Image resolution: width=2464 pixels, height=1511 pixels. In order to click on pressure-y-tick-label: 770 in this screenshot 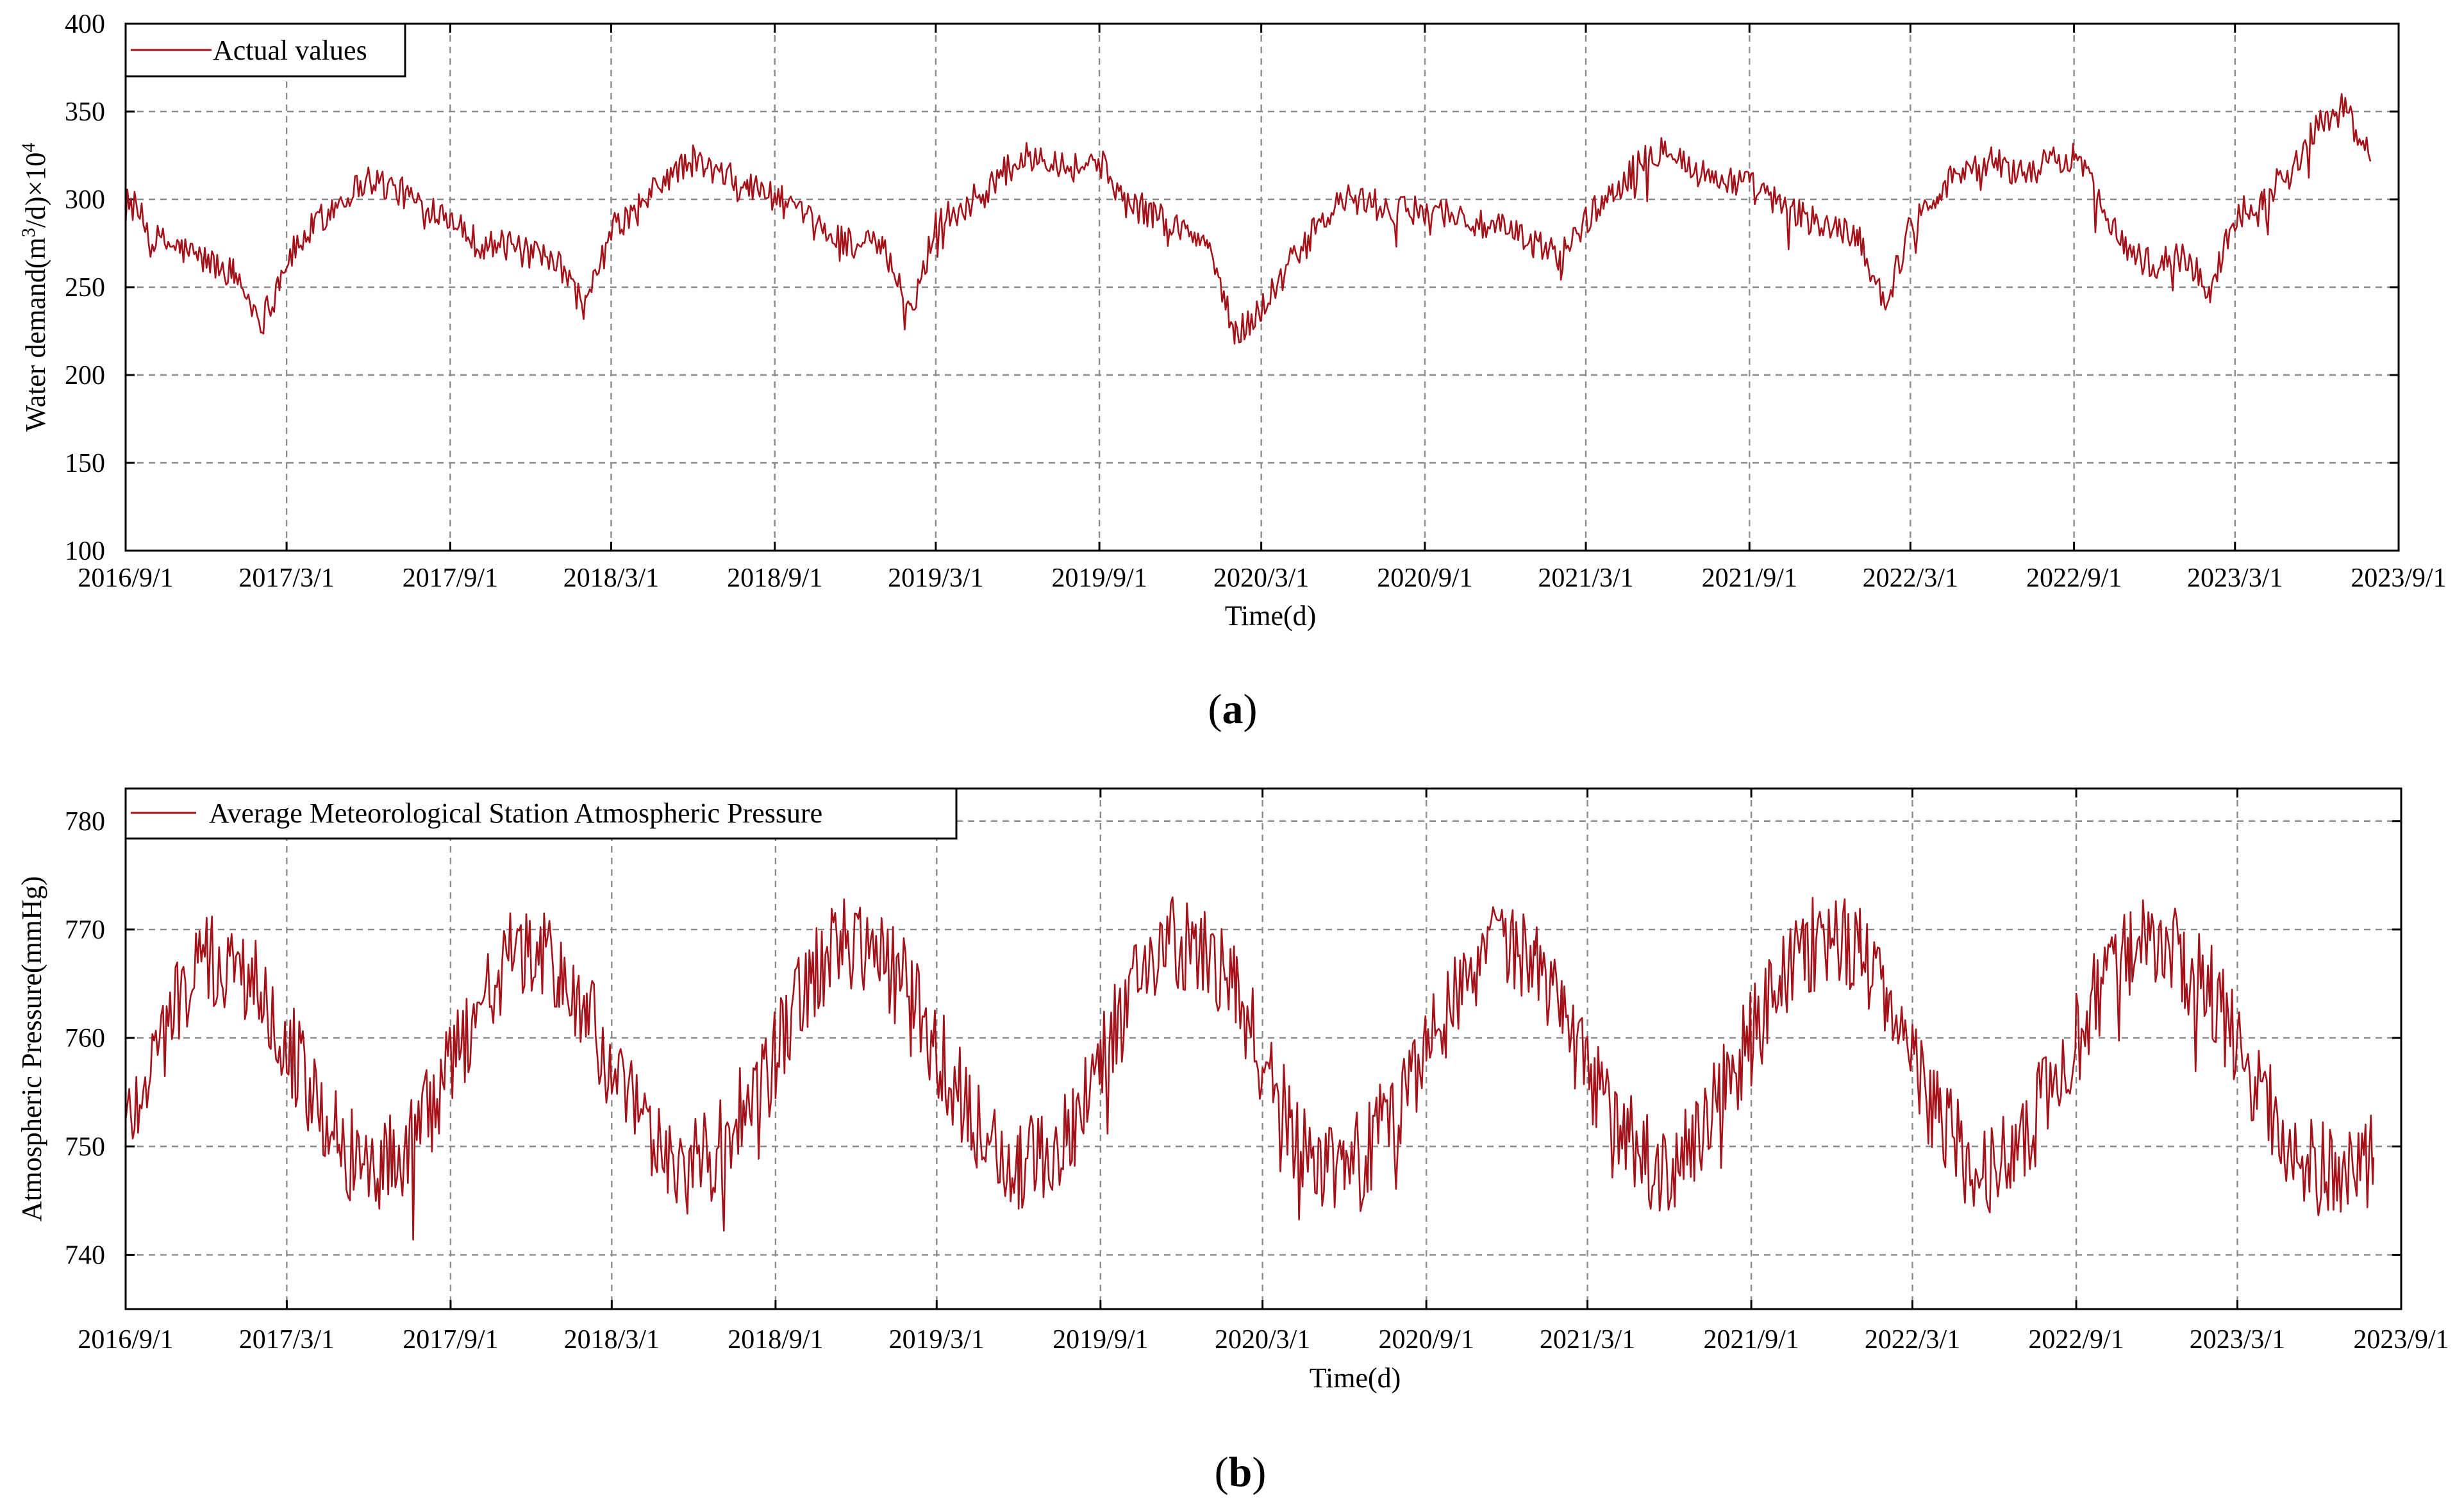, I will do `click(85, 930)`.